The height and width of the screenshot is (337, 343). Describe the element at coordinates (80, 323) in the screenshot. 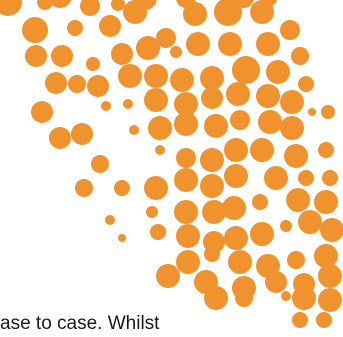

I see `body-text-line: ase to case. Whilst` at that location.